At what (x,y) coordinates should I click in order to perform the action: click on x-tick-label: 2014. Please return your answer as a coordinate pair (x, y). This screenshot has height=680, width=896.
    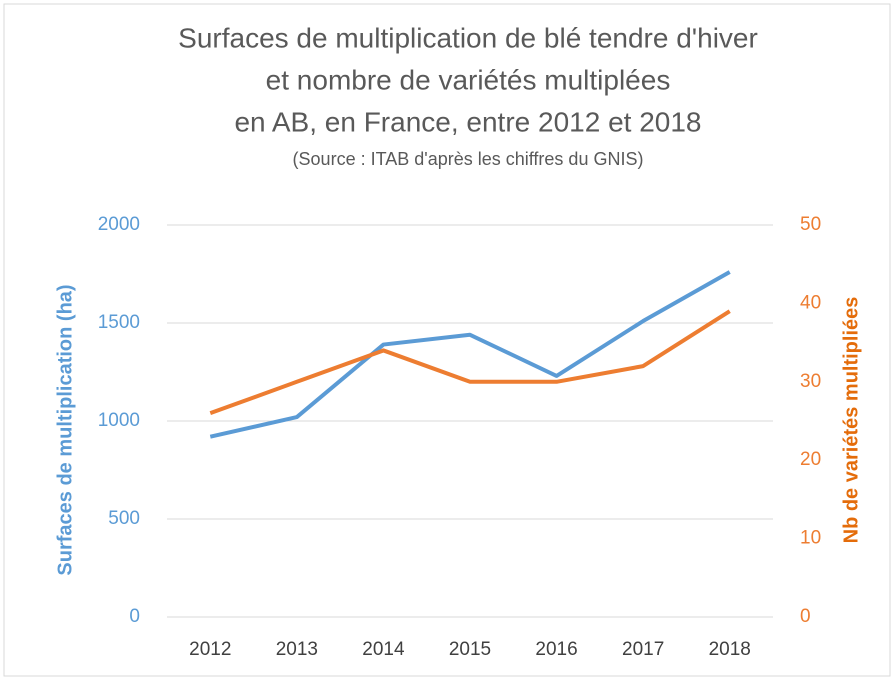
    Looking at the image, I should click on (383, 649).